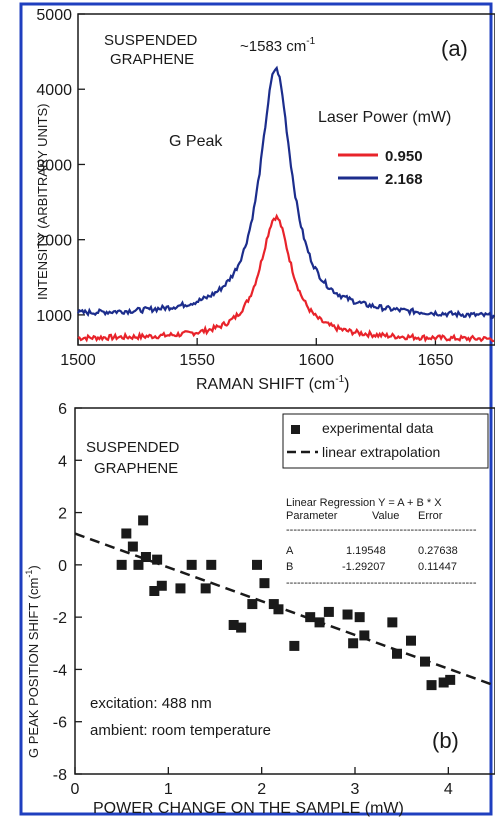  Describe the element at coordinates (54, 15) in the screenshot. I see `panel-a-ytick-label: 5000` at that location.